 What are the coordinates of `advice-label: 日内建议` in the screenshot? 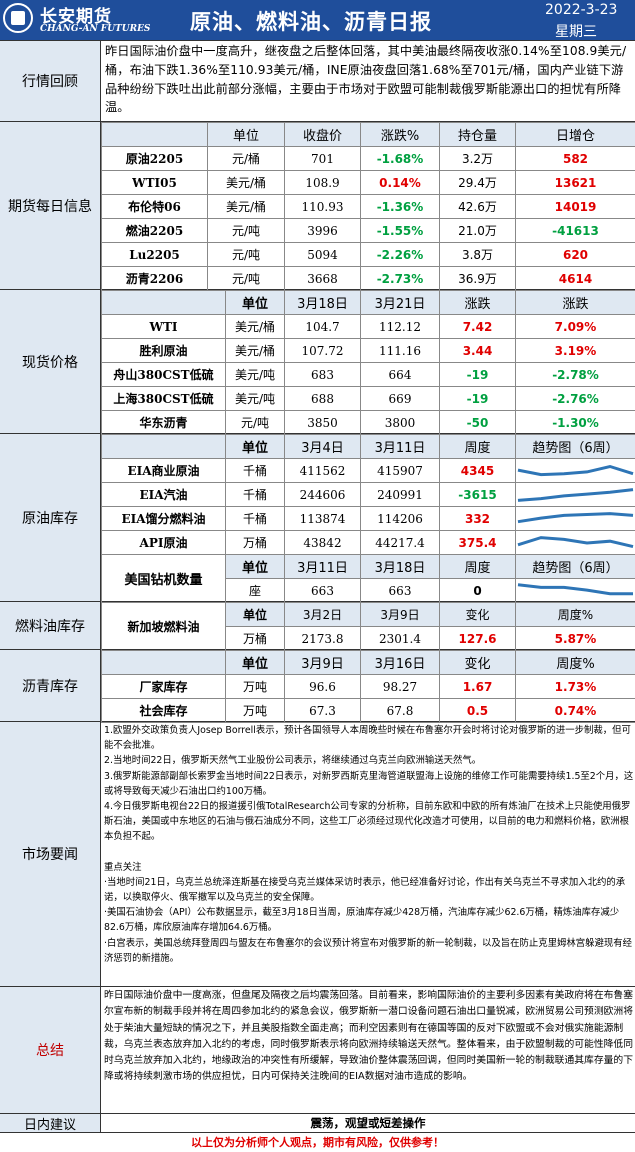 It's located at (50, 1123).